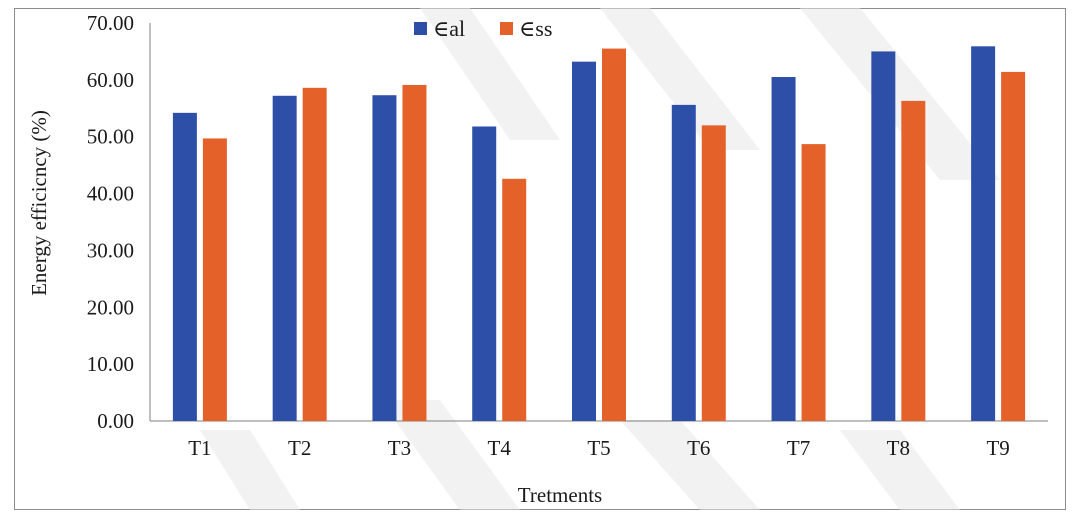 The image size is (1072, 517). I want to click on y-tick-label: 20.00, so click(110, 307).